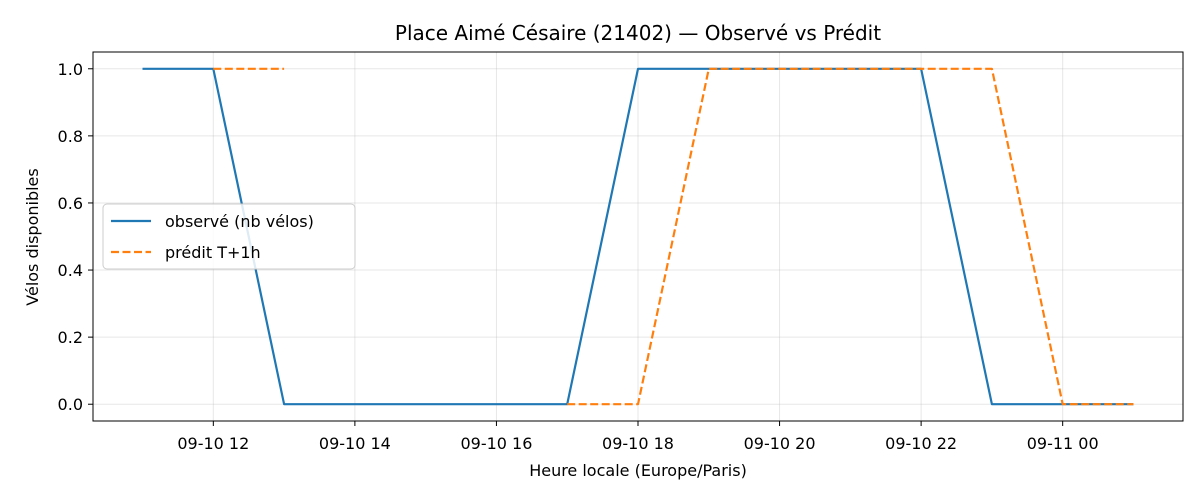  What do you see at coordinates (32, 236) in the screenshot?
I see `y-axis-label: Vélos disponibles` at bounding box center [32, 236].